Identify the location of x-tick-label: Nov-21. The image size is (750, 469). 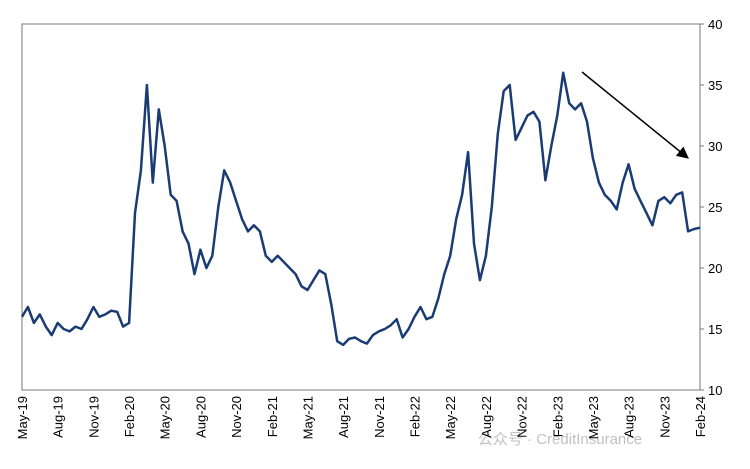
(379, 417).